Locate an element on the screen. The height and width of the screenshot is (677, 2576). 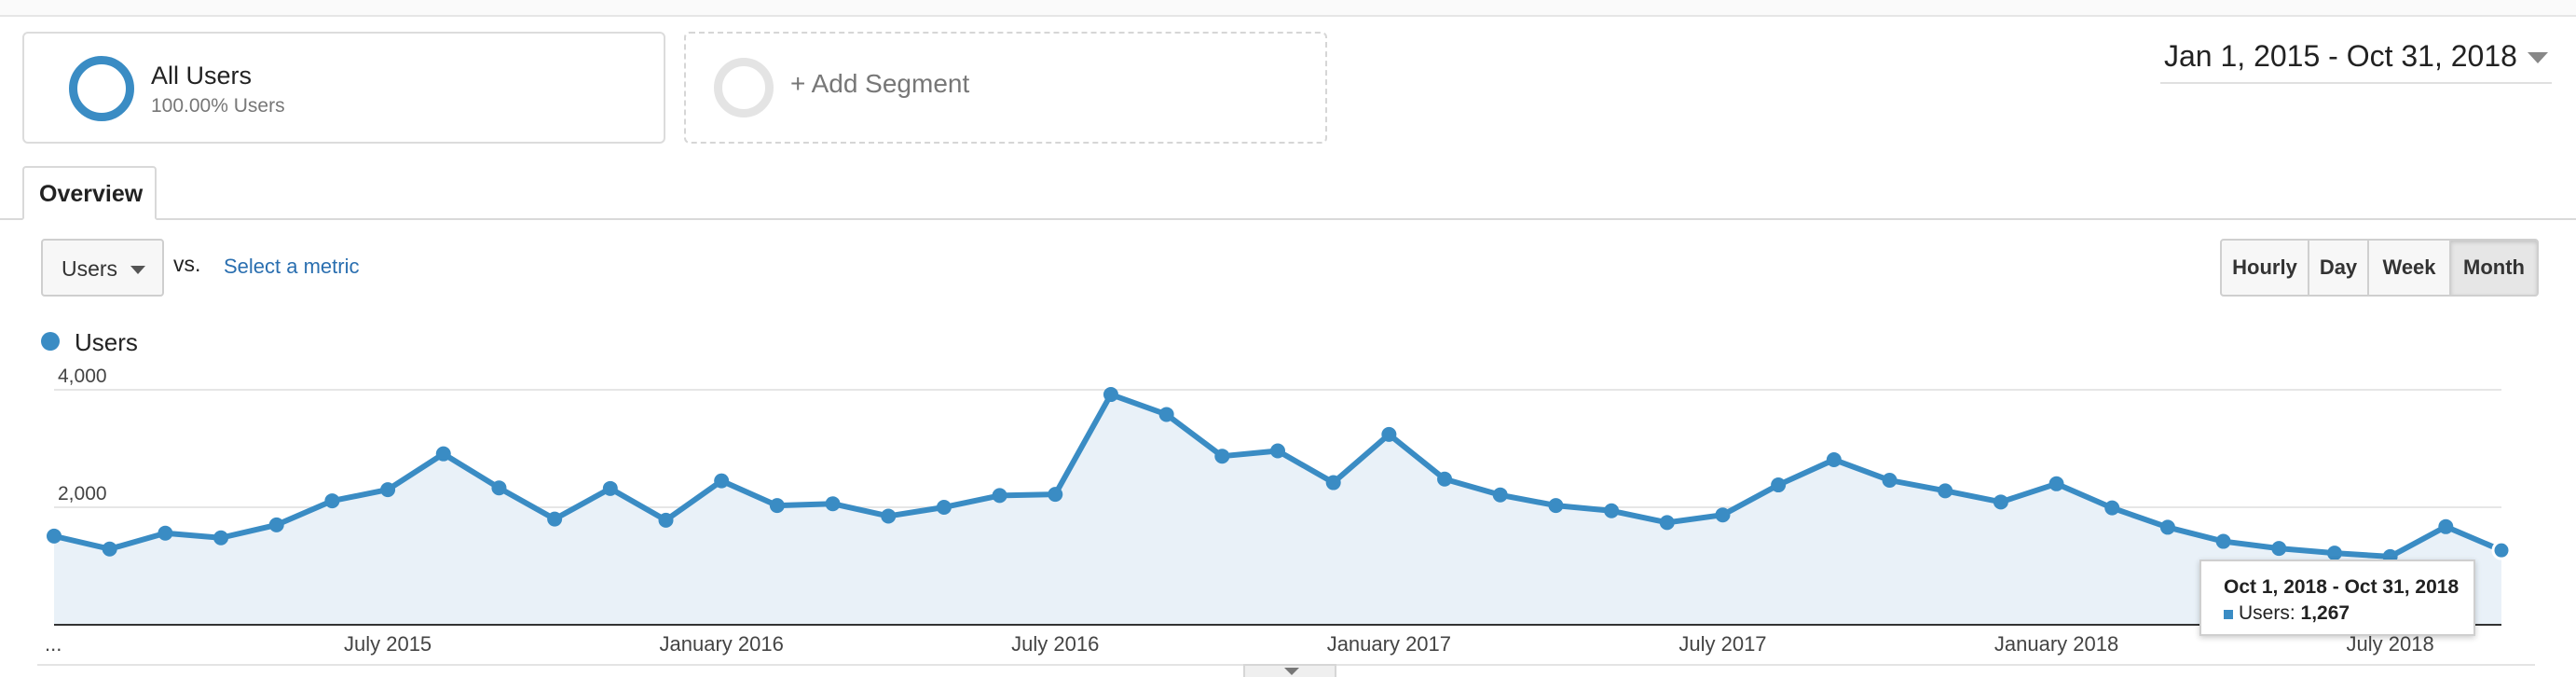
tooltip-metric-value: 1,267 is located at coordinates (2325, 613).